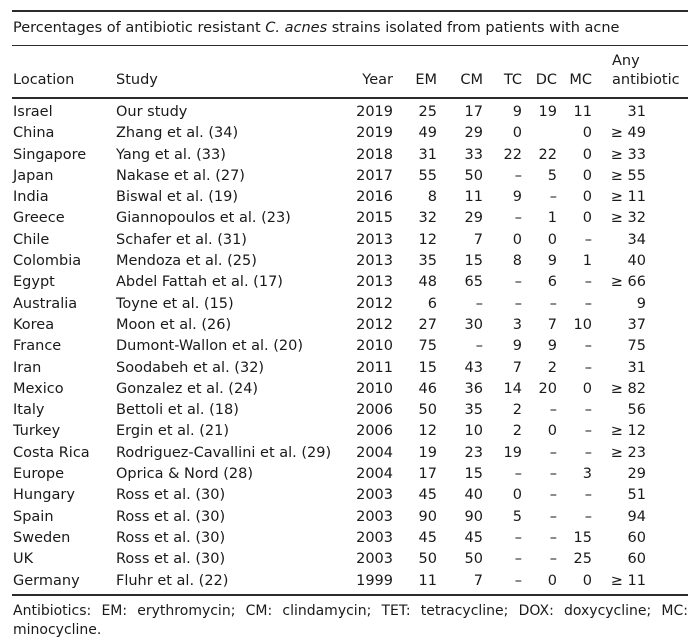 This screenshot has height=643, width=700. What do you see at coordinates (552, 175) in the screenshot?
I see `cell-dc: 5` at bounding box center [552, 175].